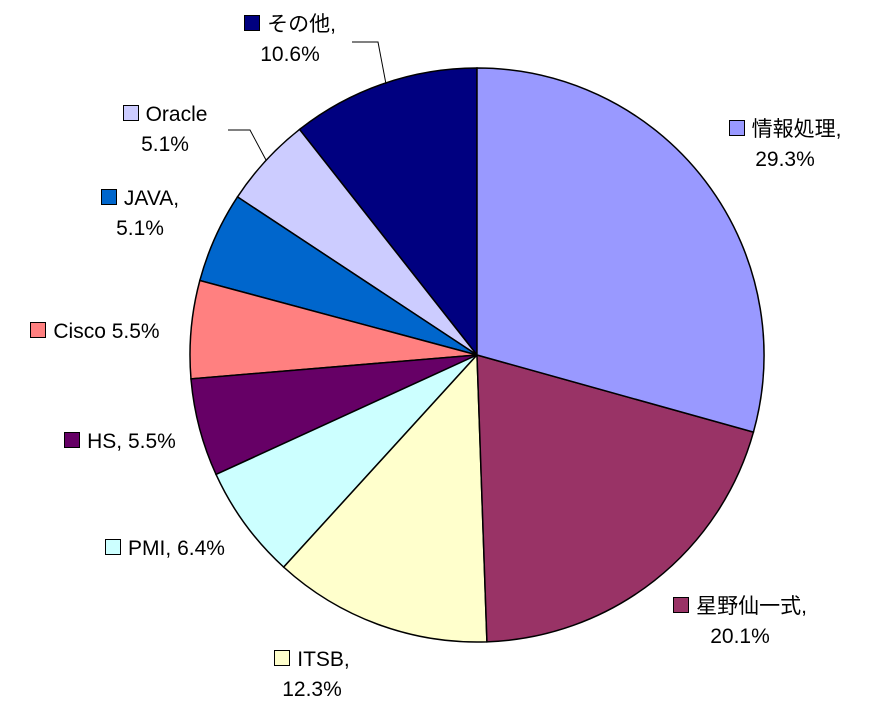 This screenshot has width=882, height=710. Describe the element at coordinates (751, 606) in the screenshot. I see `category-label: 星野仙一式,` at that location.